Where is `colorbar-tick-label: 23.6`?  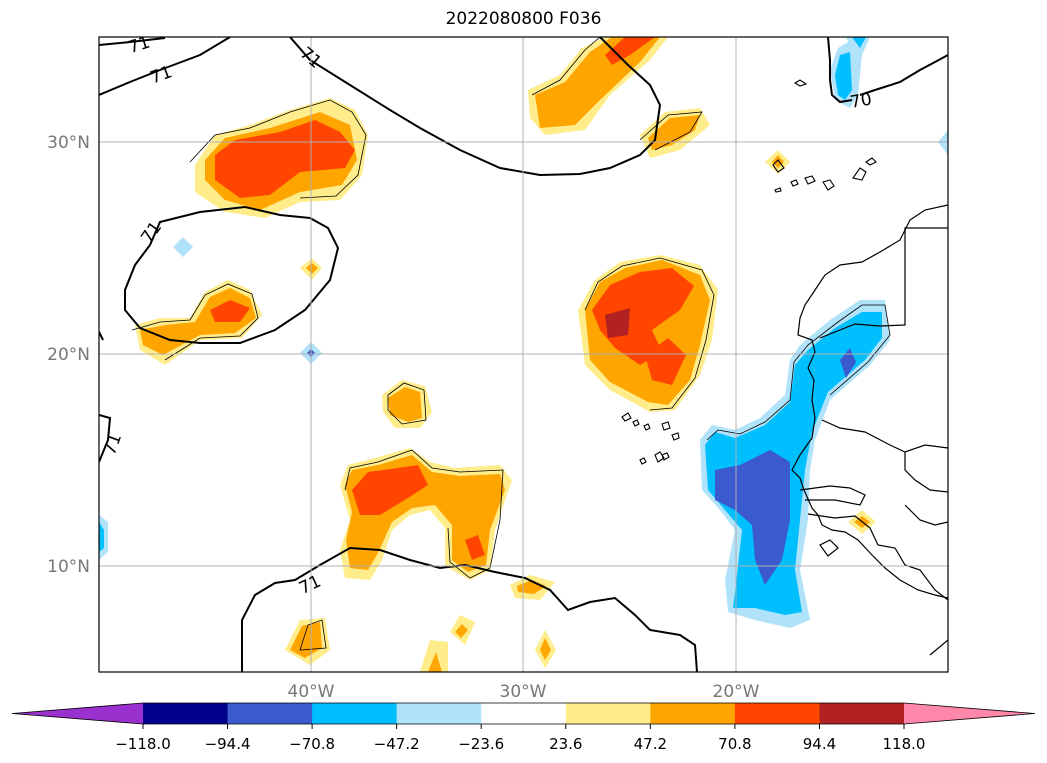
colorbar-tick-label: 23.6 is located at coordinates (565, 744).